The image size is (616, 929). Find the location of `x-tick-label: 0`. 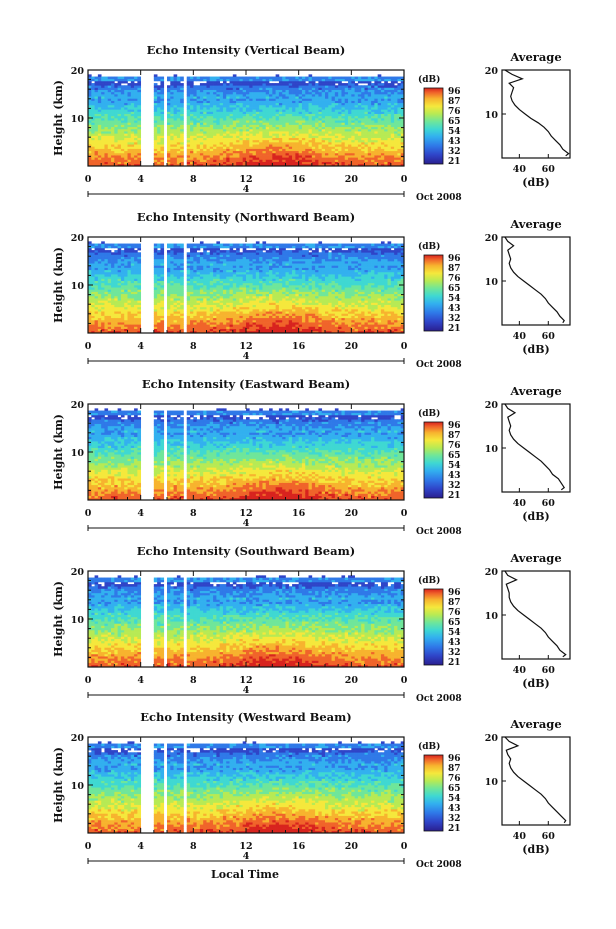

x-tick-label: 0 is located at coordinates (404, 179).